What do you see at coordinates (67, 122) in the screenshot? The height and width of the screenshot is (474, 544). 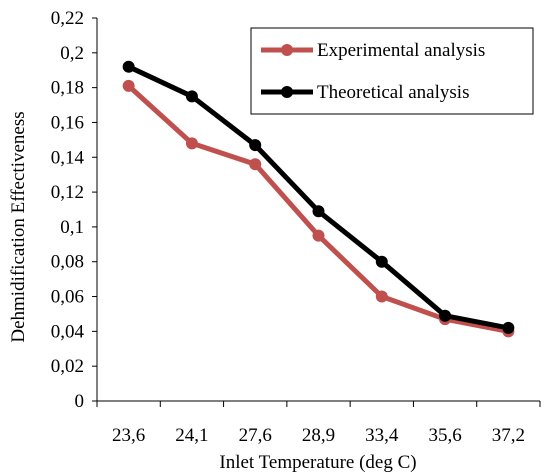 I see `y-tick-label: 0,16` at bounding box center [67, 122].